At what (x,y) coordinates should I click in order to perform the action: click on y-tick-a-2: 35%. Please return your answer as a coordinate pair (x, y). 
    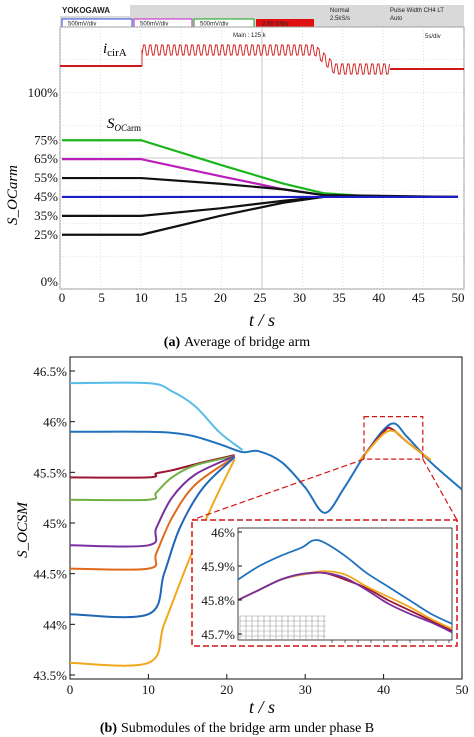
    Looking at the image, I should click on (46, 215).